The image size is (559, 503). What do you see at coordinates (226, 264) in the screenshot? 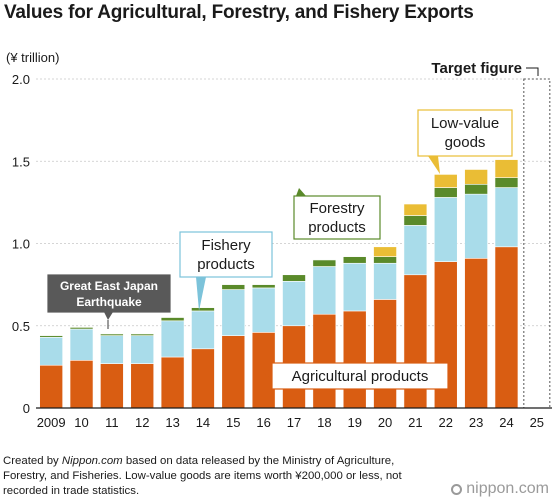
I see `fishery-callout-label: products` at bounding box center [226, 264].